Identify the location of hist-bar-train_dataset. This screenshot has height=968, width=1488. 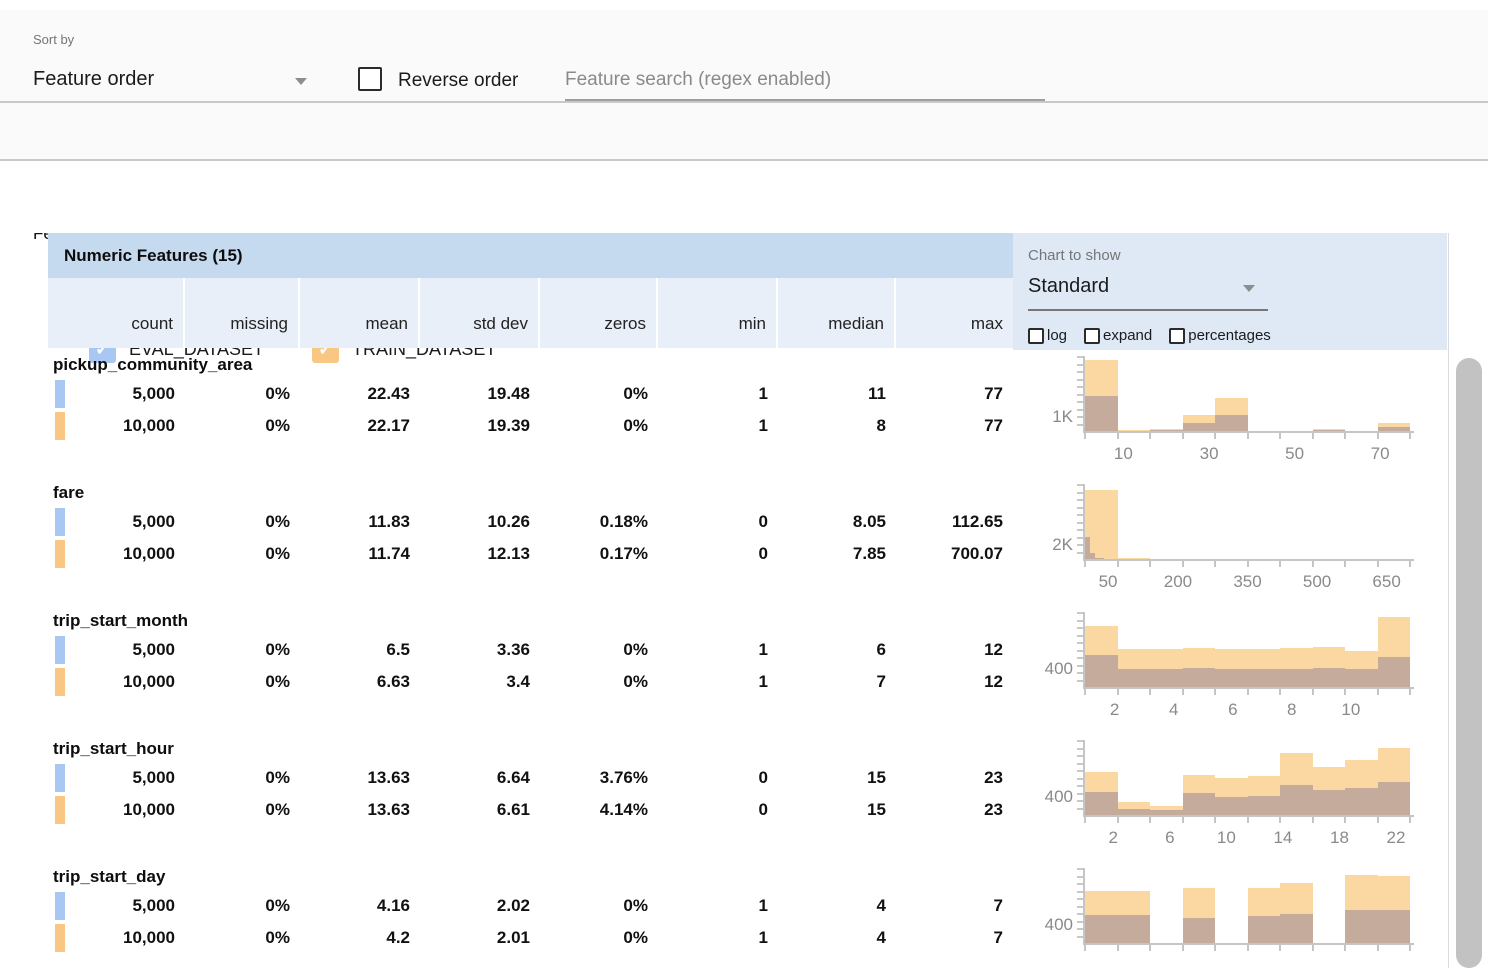
(1101, 524).